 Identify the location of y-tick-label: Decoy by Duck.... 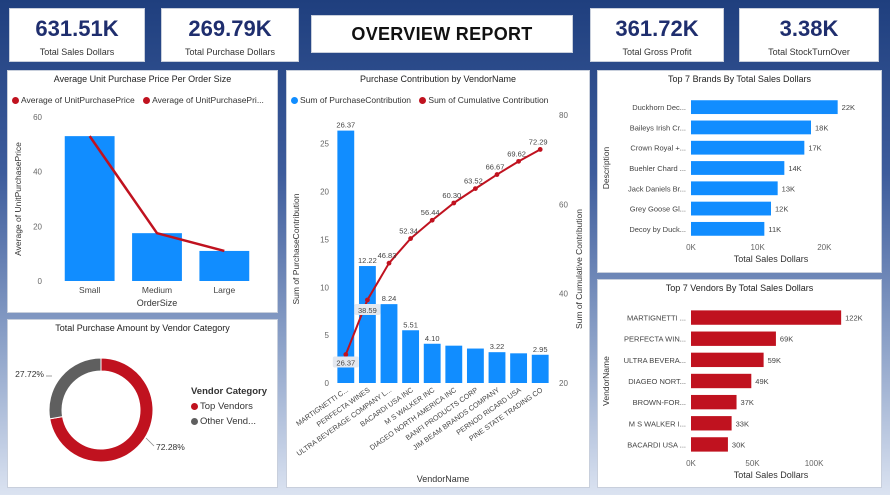
(657, 229).